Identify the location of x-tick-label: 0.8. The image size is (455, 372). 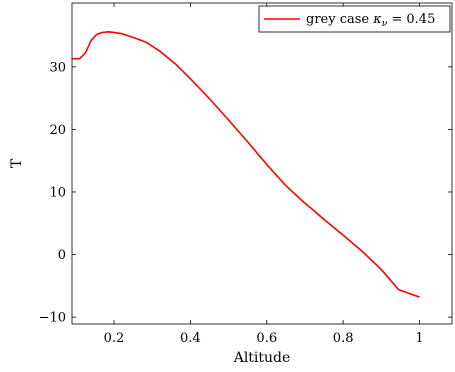
(343, 338).